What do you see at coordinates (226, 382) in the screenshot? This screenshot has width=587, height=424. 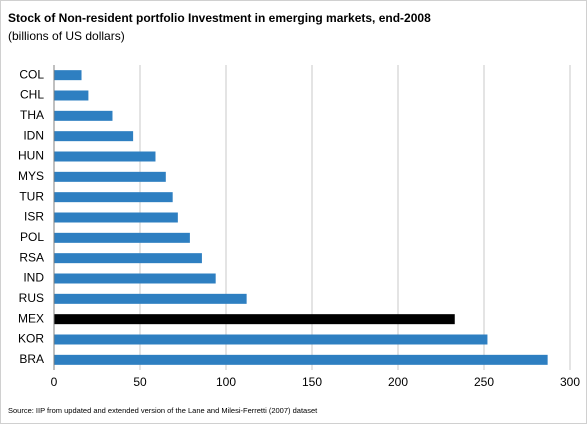 I see `x-tick-label: 100` at bounding box center [226, 382].